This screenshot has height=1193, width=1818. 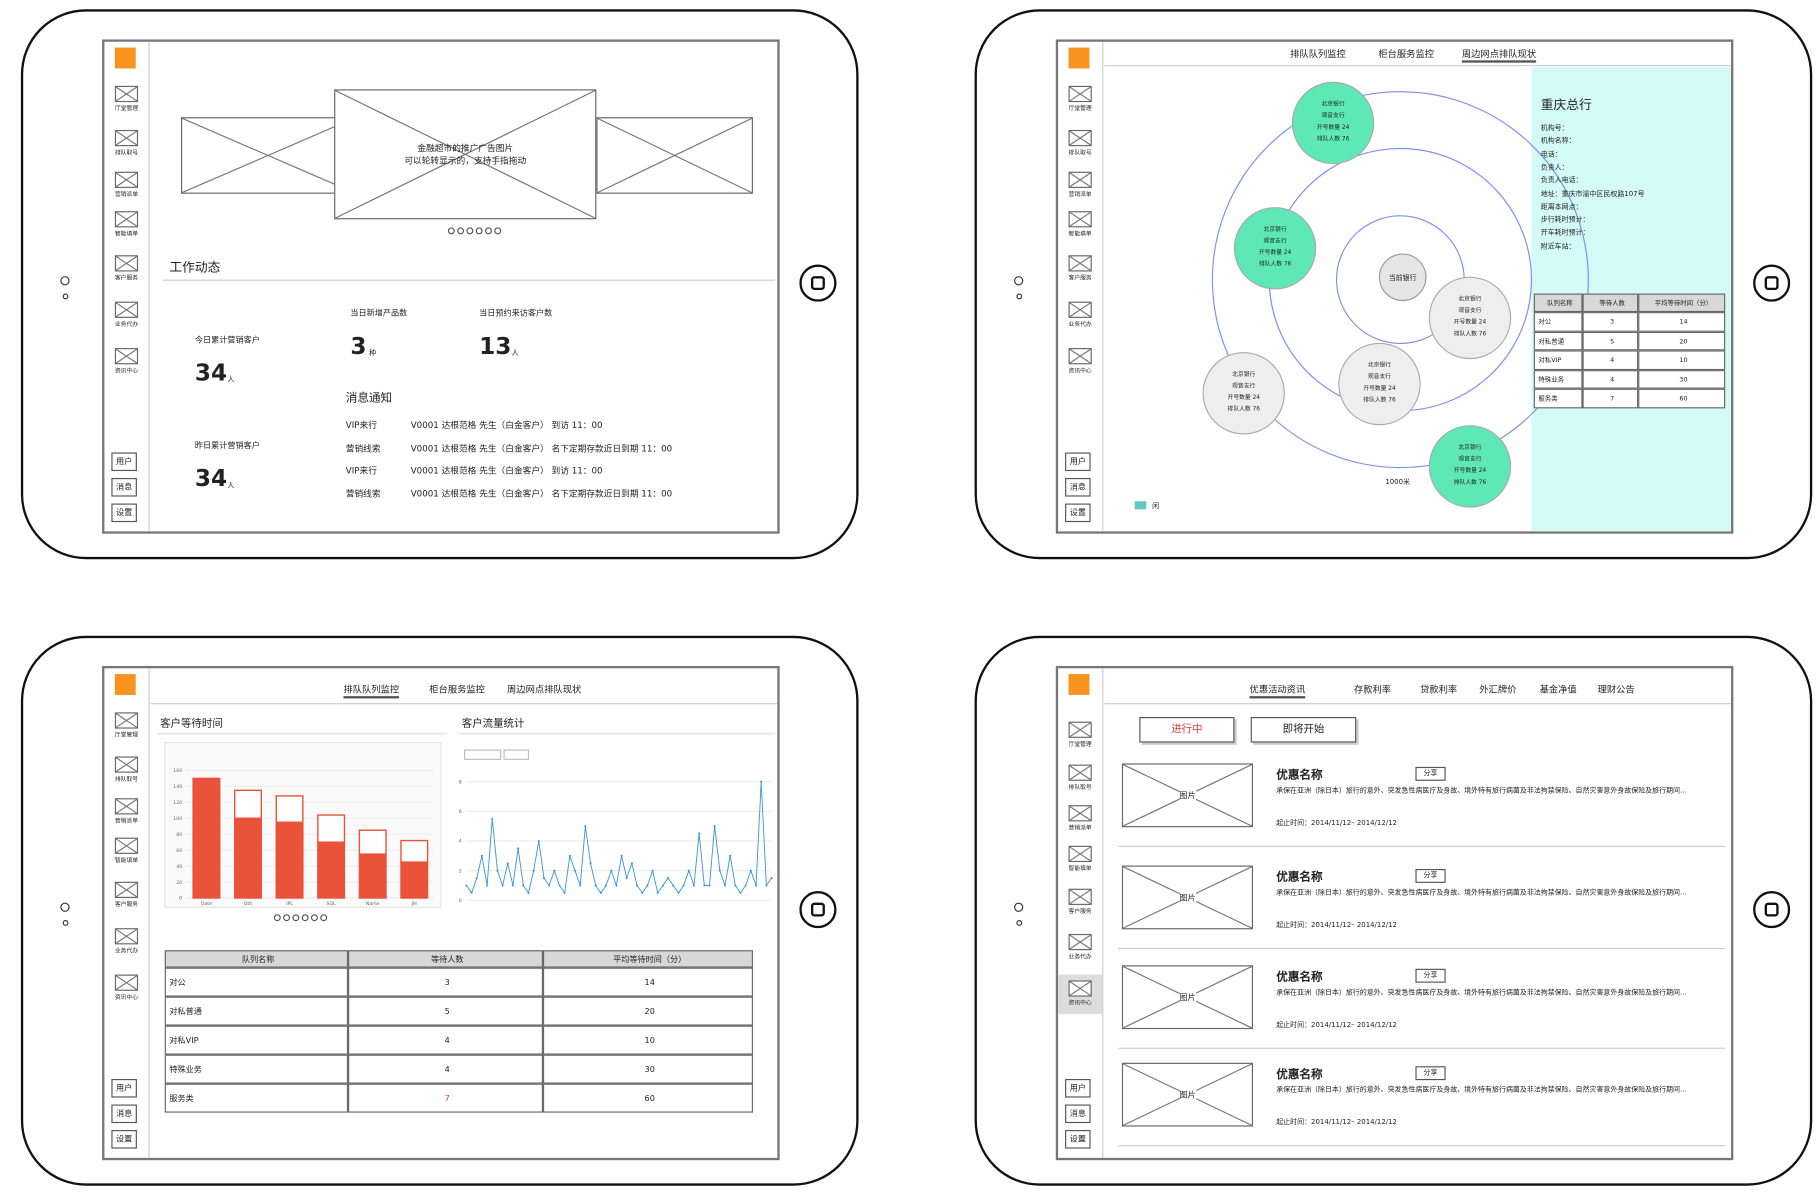 I want to click on tab: 基金净值, so click(x=1558, y=689).